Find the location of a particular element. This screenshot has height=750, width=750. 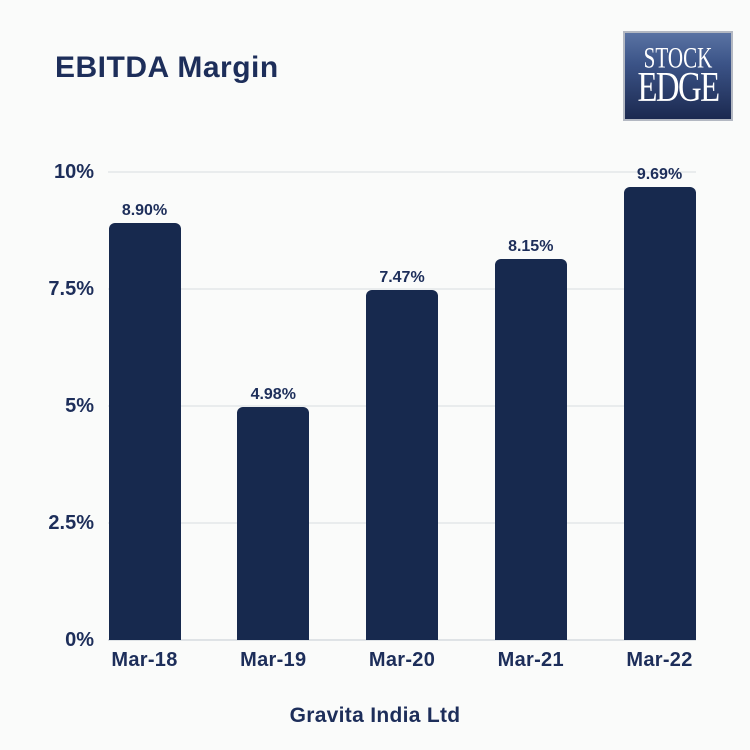

y-axis-tick-7.5%: 7.5% is located at coordinates (71, 289).